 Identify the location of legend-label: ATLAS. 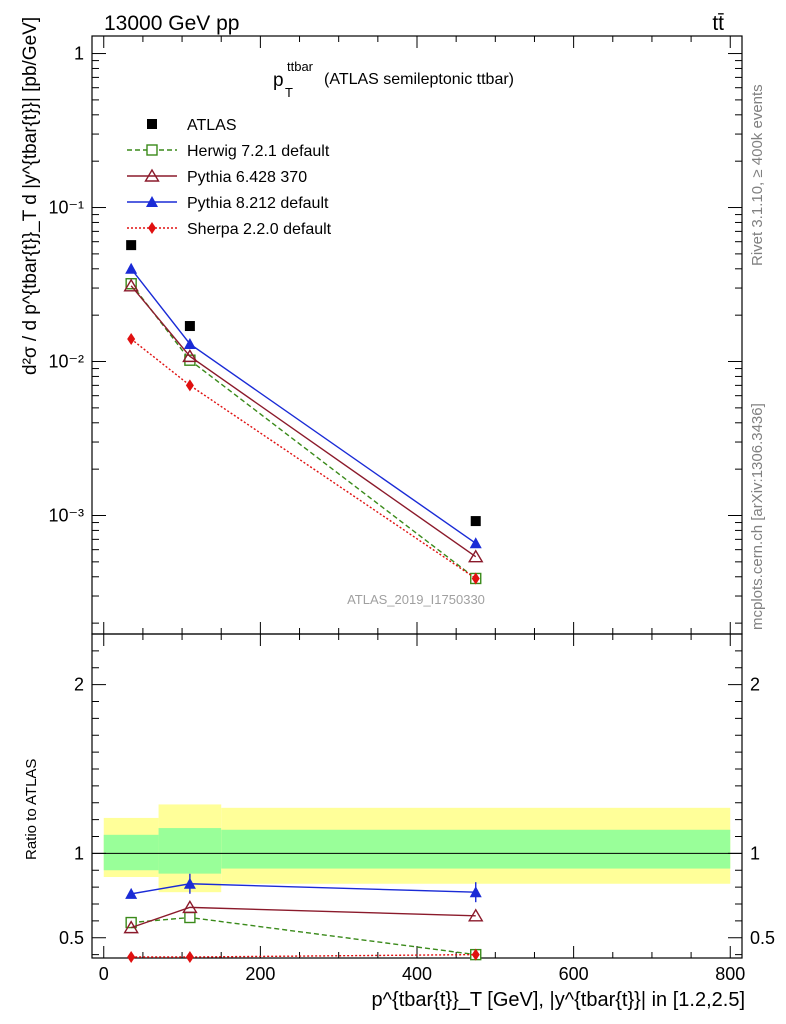
(212, 125).